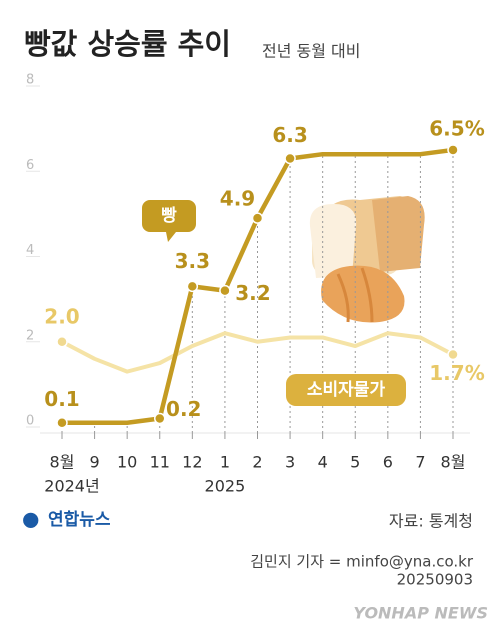 This screenshot has height=642, width=499. What do you see at coordinates (30, 421) in the screenshot?
I see `y-tick-label: 0` at bounding box center [30, 421].